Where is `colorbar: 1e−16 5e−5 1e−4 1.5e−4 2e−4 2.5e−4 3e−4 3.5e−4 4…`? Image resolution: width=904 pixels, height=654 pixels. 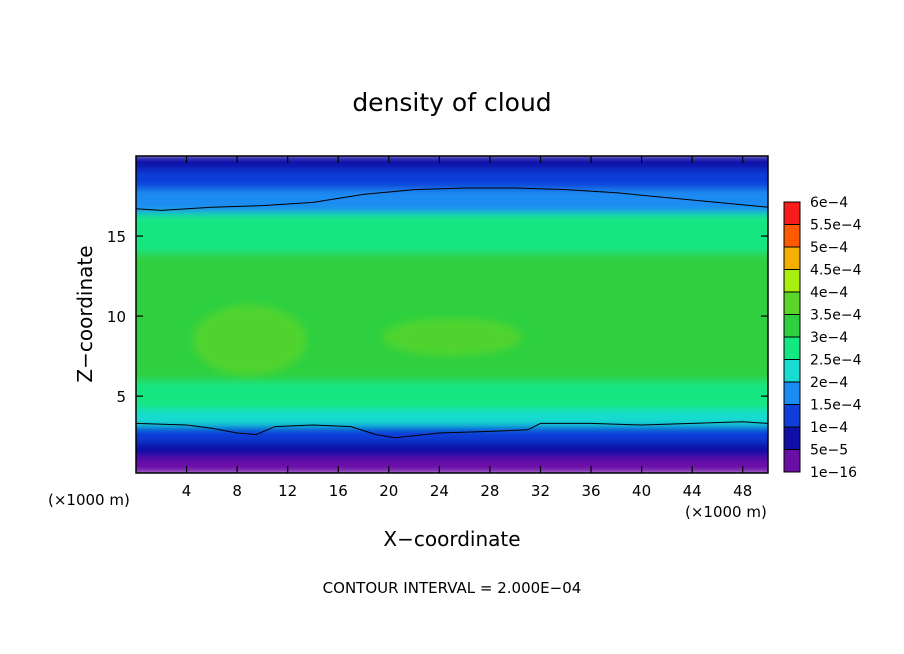 colorbar: 1e−16 5e−5 1e−4 1.5e−4 2e−4 2.5e−4 3e−4 3.5e−4 4… is located at coordinates (822, 338).